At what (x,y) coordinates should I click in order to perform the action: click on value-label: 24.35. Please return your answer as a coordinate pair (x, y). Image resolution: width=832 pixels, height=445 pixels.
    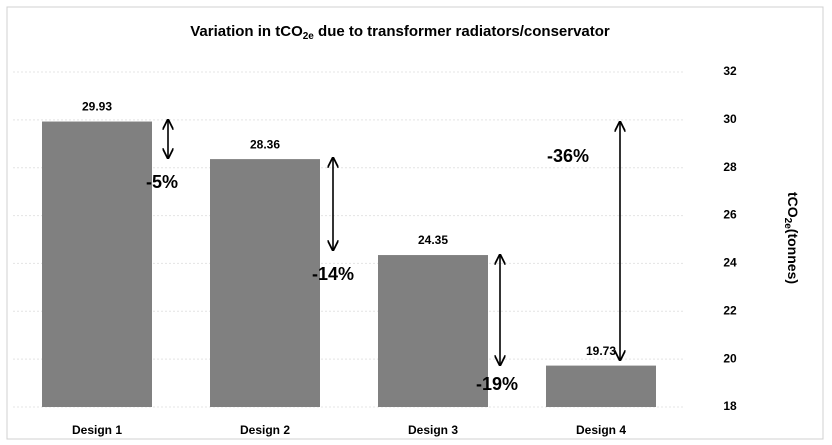
    Looking at the image, I should click on (433, 240).